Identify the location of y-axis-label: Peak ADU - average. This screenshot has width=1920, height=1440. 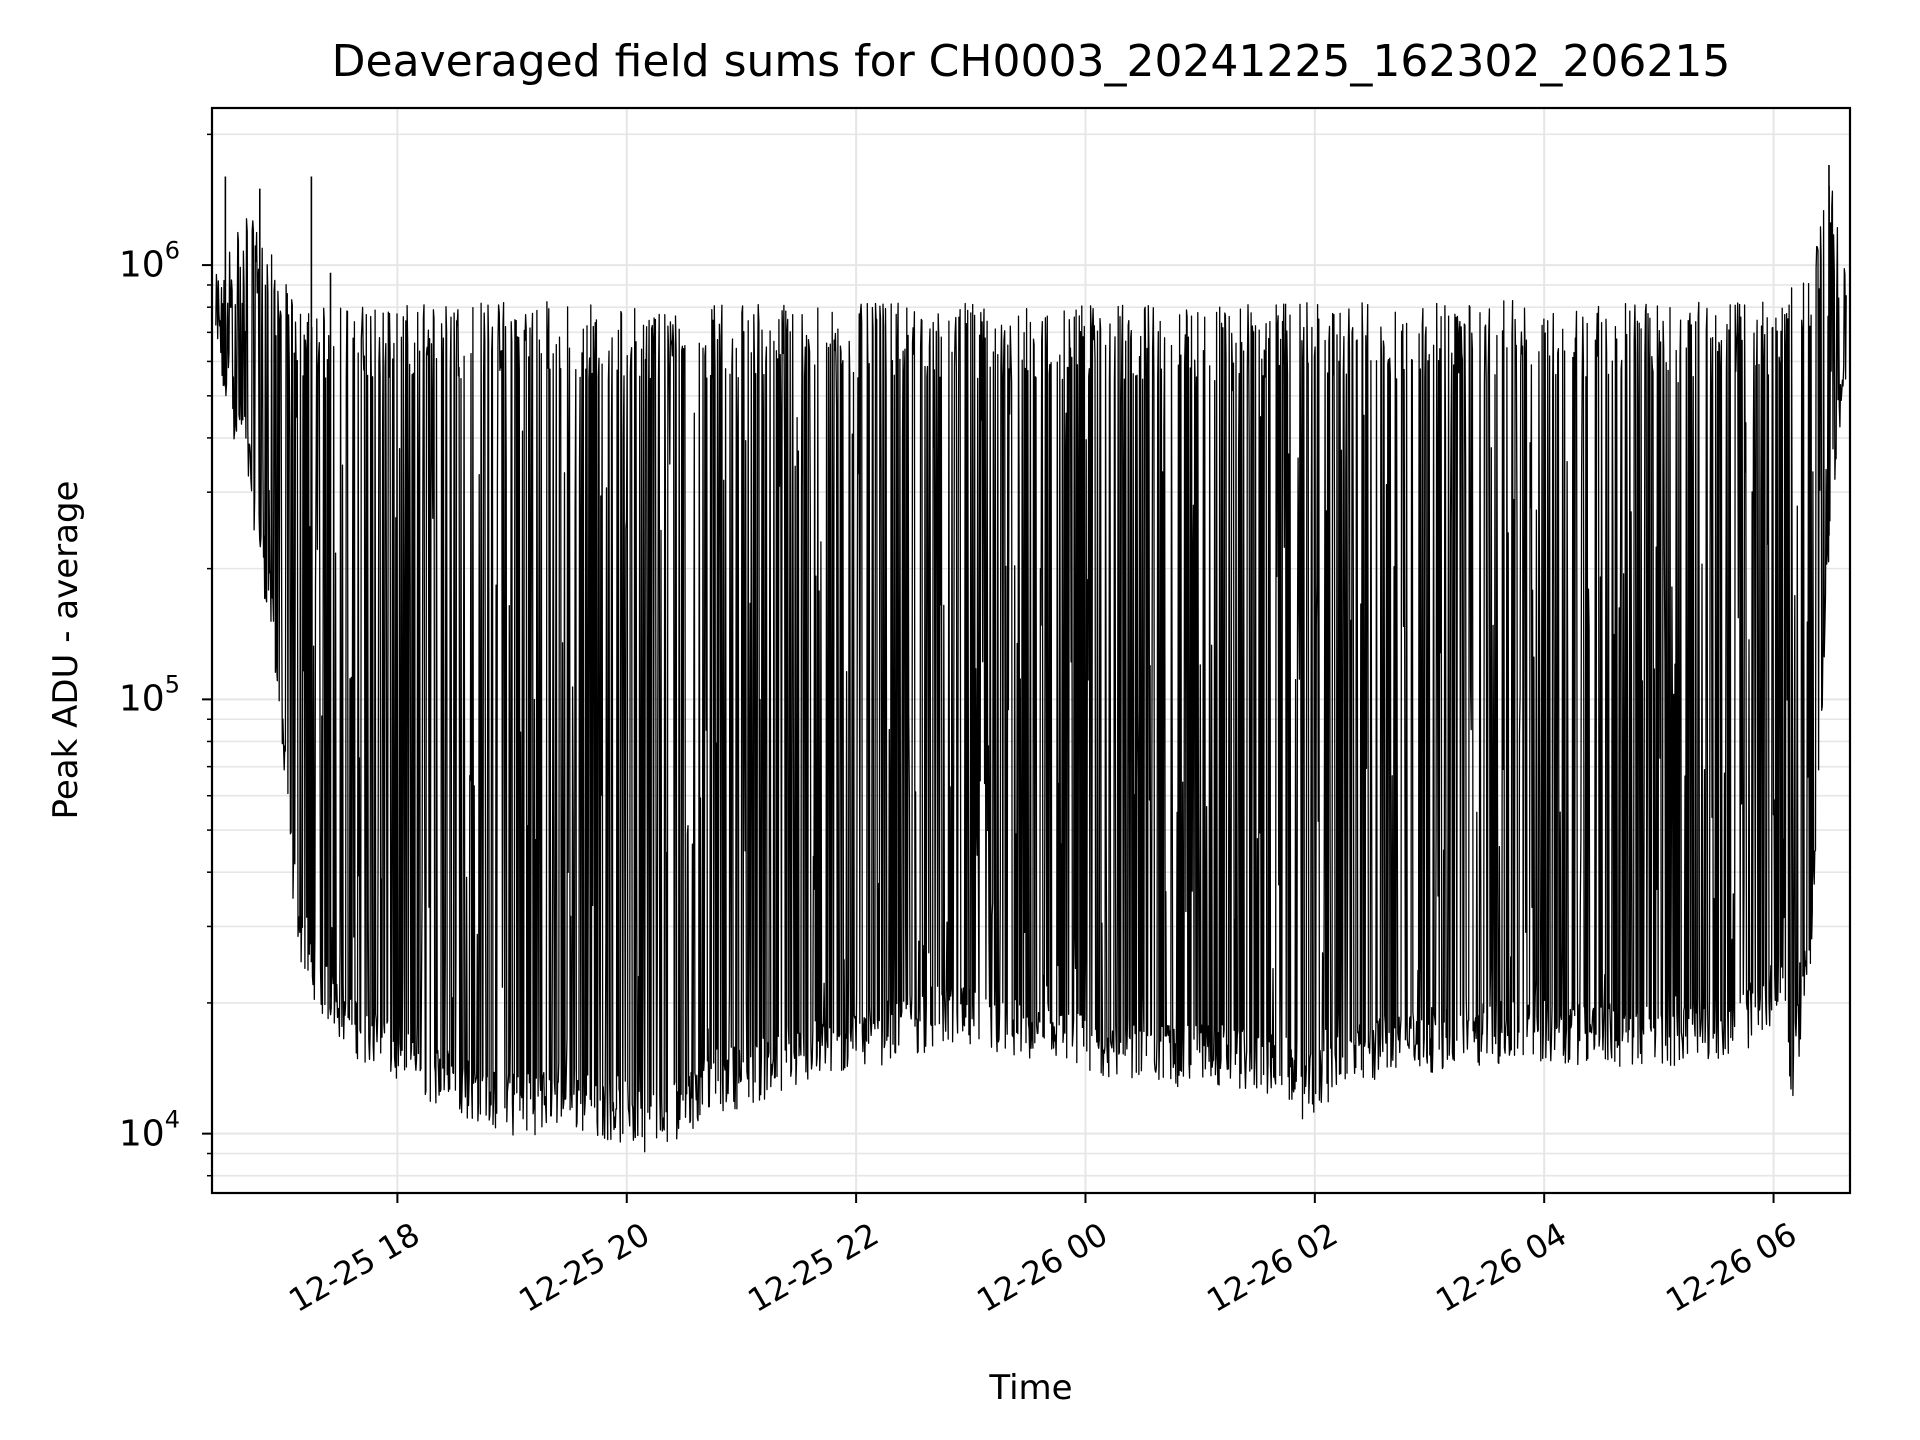
(66, 650).